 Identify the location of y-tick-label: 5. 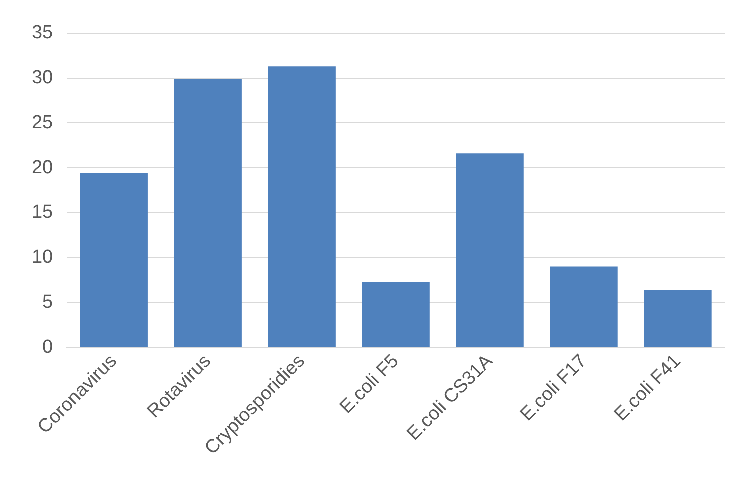
(48, 302).